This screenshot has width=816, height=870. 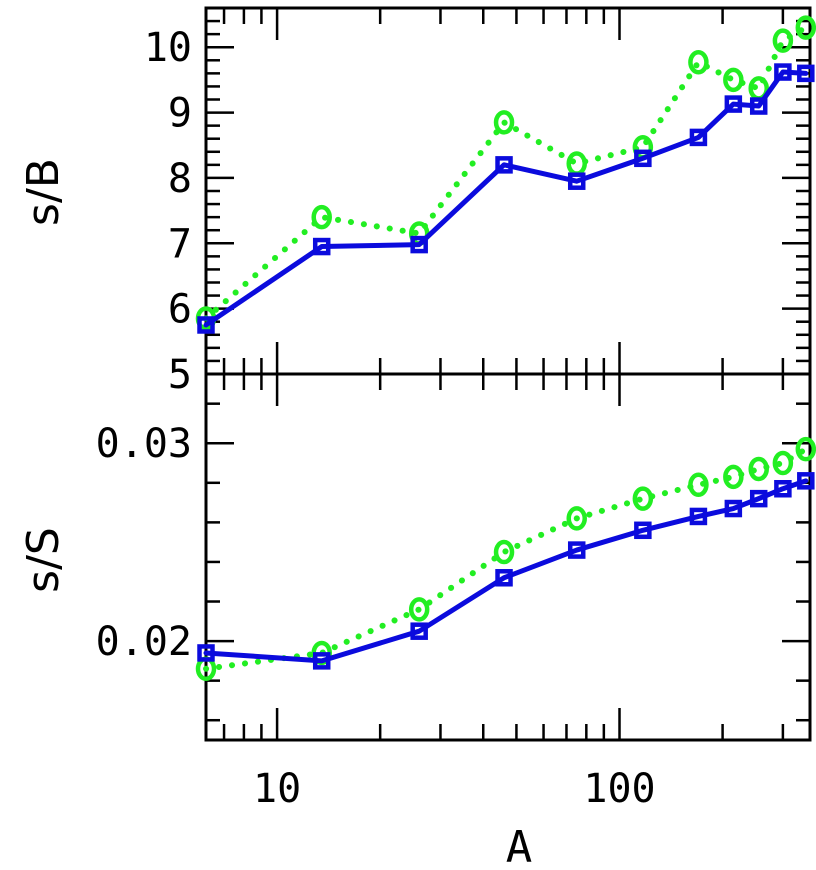 What do you see at coordinates (519, 846) in the screenshot?
I see `x-axis-label: A` at bounding box center [519, 846].